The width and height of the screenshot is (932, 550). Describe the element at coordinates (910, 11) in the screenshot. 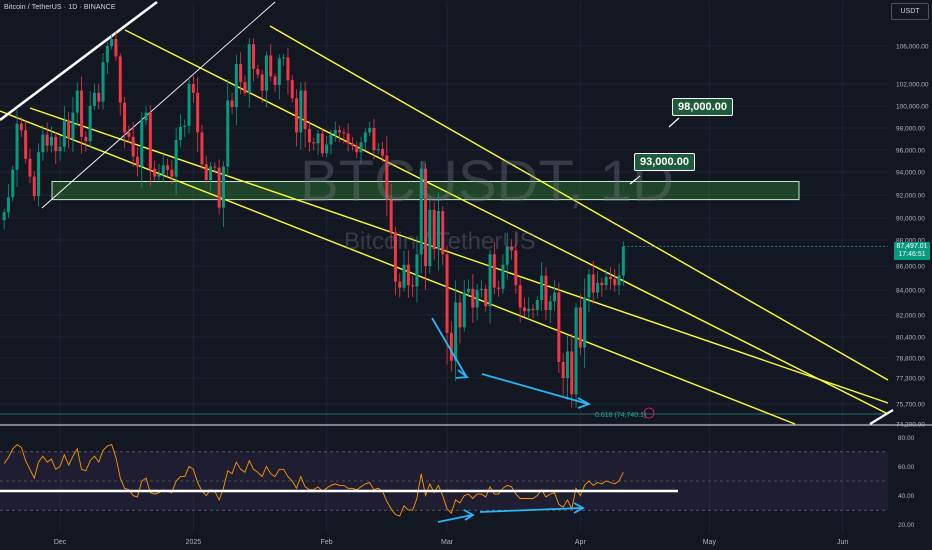

I see `currency-button: USDT` at that location.